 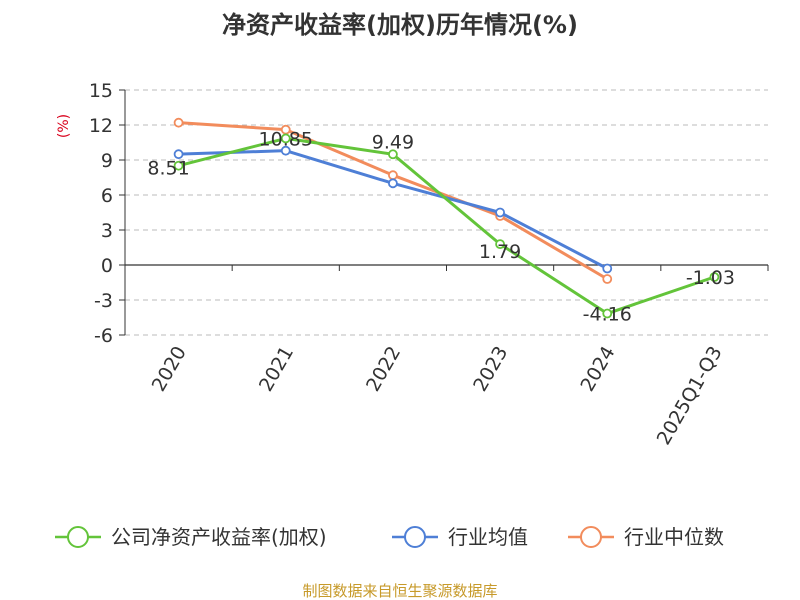 What do you see at coordinates (276, 369) in the screenshot?
I see `x-tick-label: 2021` at bounding box center [276, 369].